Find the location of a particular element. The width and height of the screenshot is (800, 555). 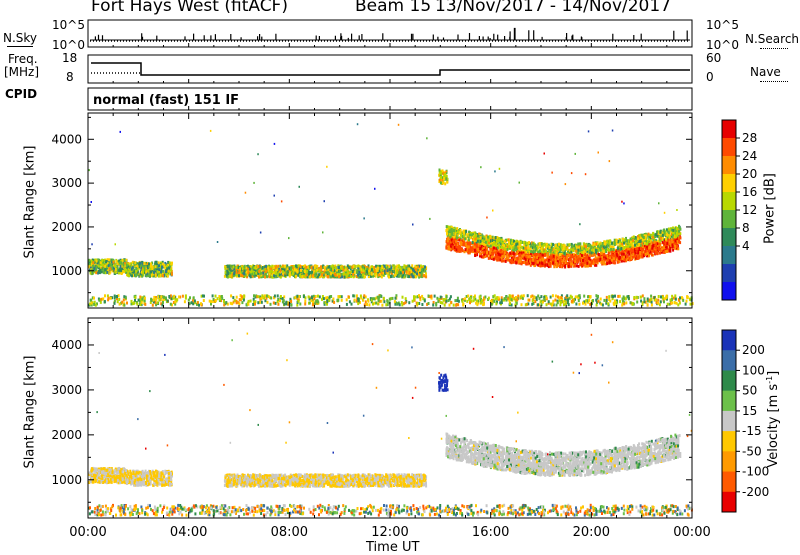

freq-trace is located at coordinates (390, 69).